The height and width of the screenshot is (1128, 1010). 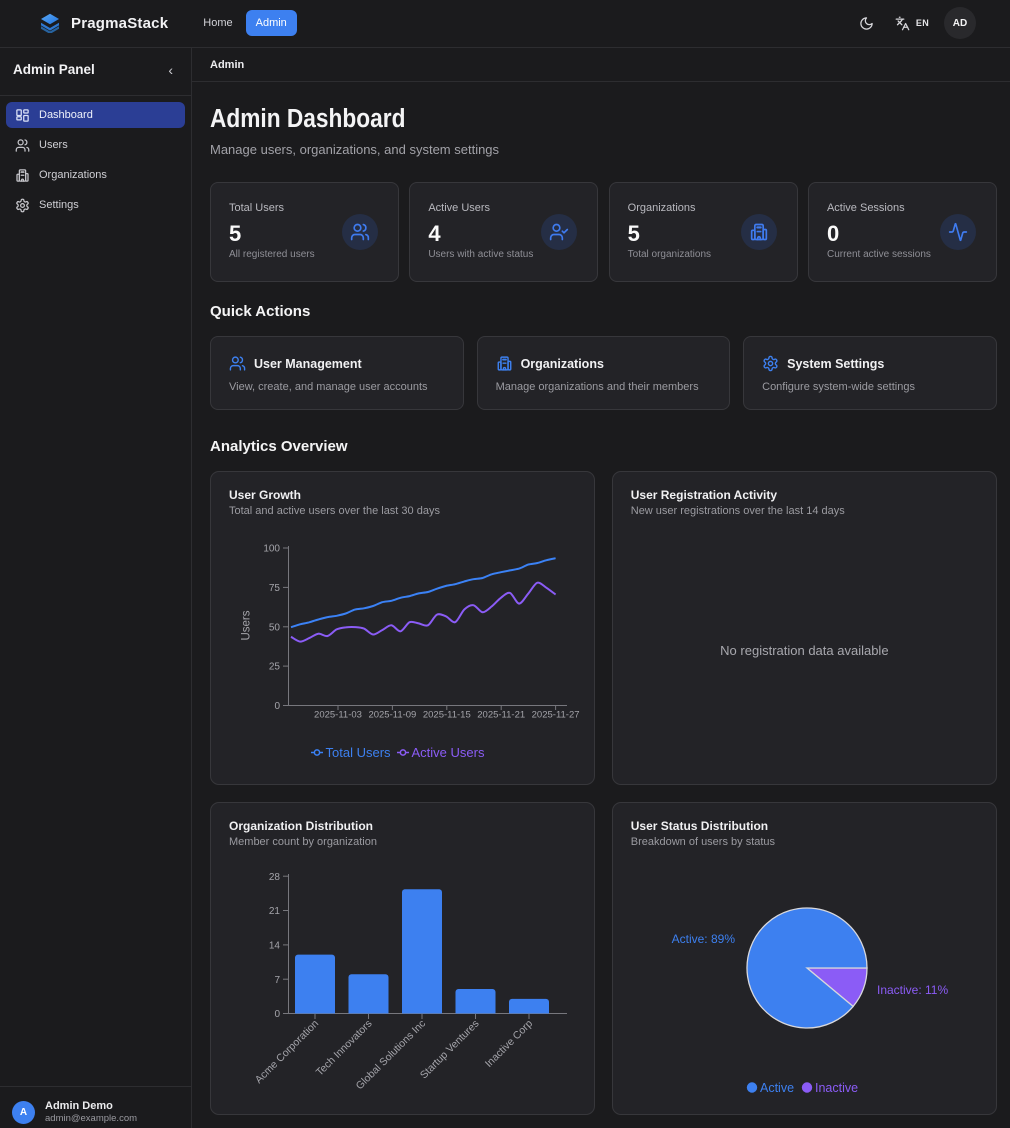 What do you see at coordinates (275, 667) in the screenshot?
I see `svg-text: 25` at bounding box center [275, 667].